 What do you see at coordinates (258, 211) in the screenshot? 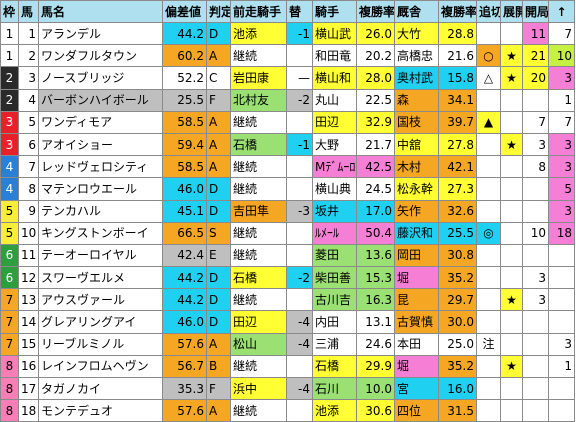
I see `previous-jockey-cell: 吉田隼` at bounding box center [258, 211].